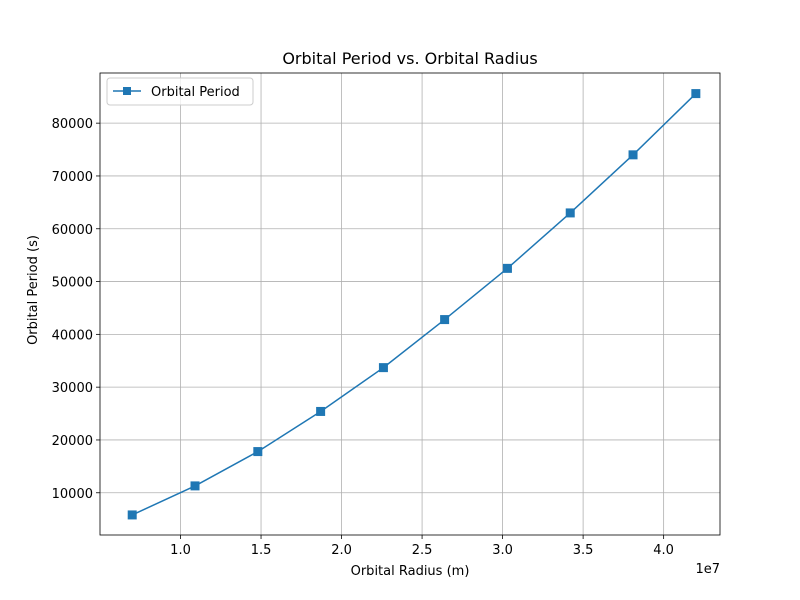 Image resolution: width=800 pixels, height=600 pixels. I want to click on x-axis-label: Orbital Radius (m), so click(410, 571).